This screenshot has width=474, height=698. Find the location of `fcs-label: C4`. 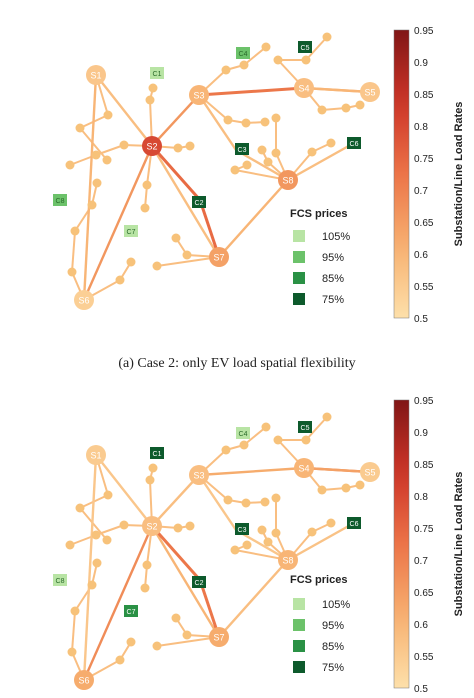

fcs-label: C4 is located at coordinates (243, 434).